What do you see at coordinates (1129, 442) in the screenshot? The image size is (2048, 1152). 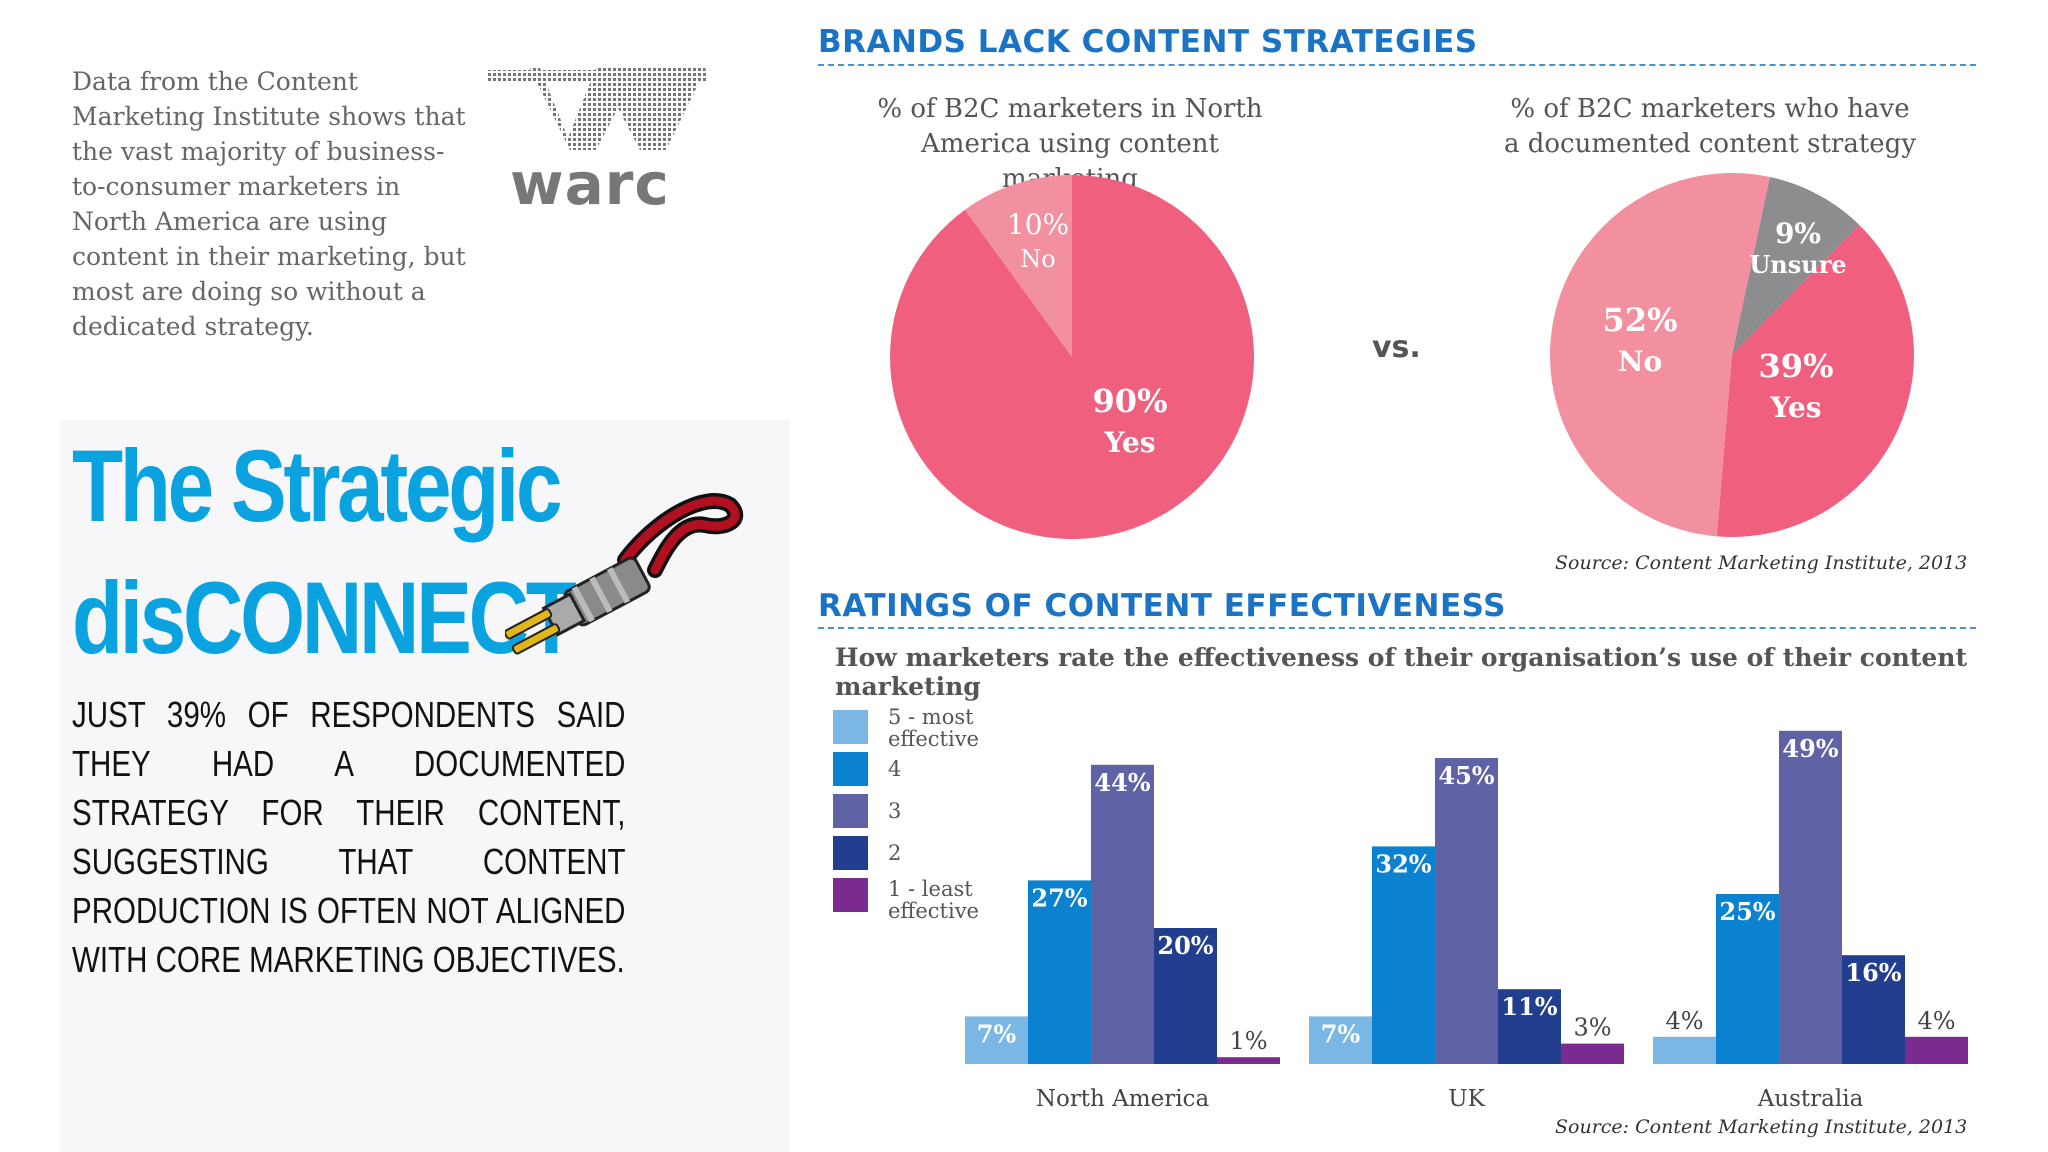 I see `pie1-label-yes-name: Yes` at bounding box center [1129, 442].